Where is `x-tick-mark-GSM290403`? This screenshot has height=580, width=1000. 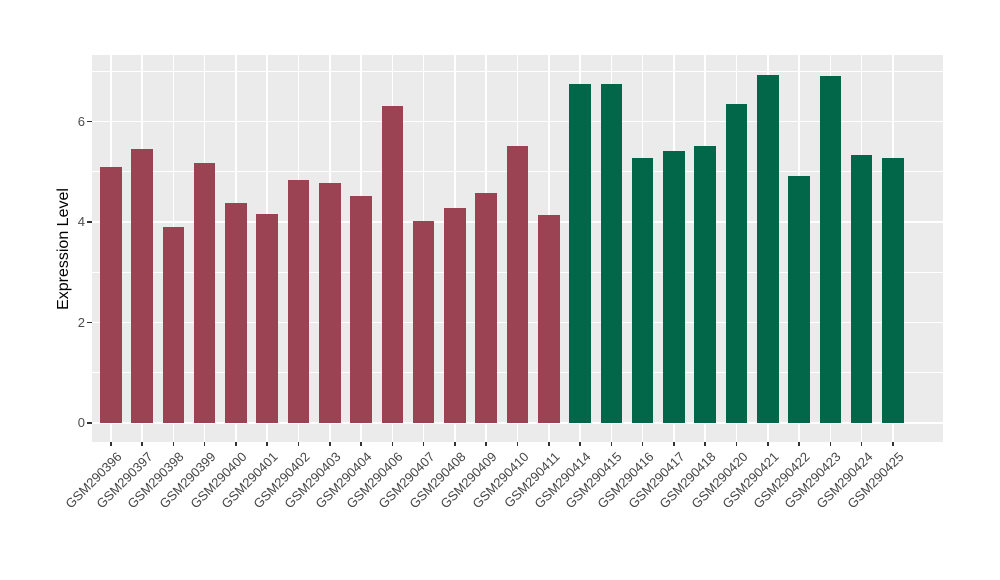
x-tick-mark-GSM290403 is located at coordinates (330, 444).